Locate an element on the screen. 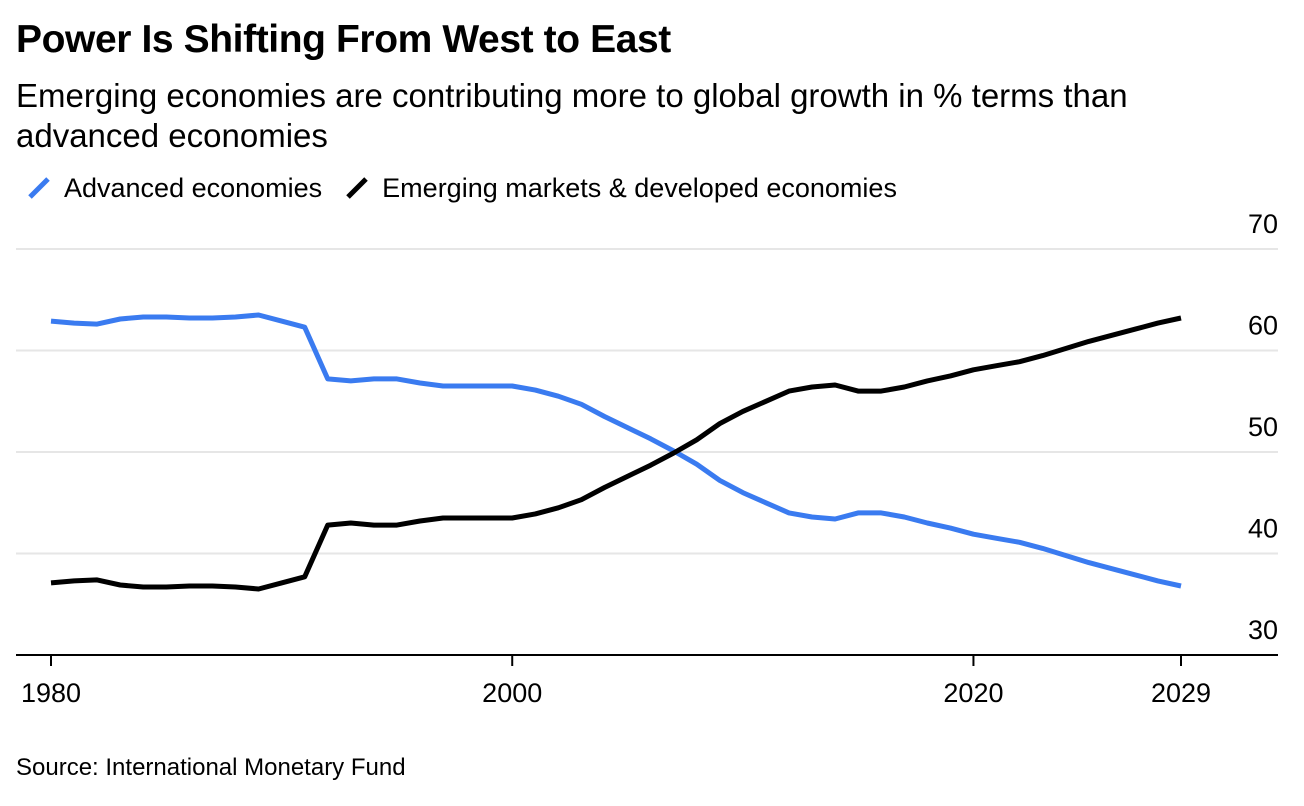  legend-item-advanced: Advanced economies is located at coordinates (174, 188).